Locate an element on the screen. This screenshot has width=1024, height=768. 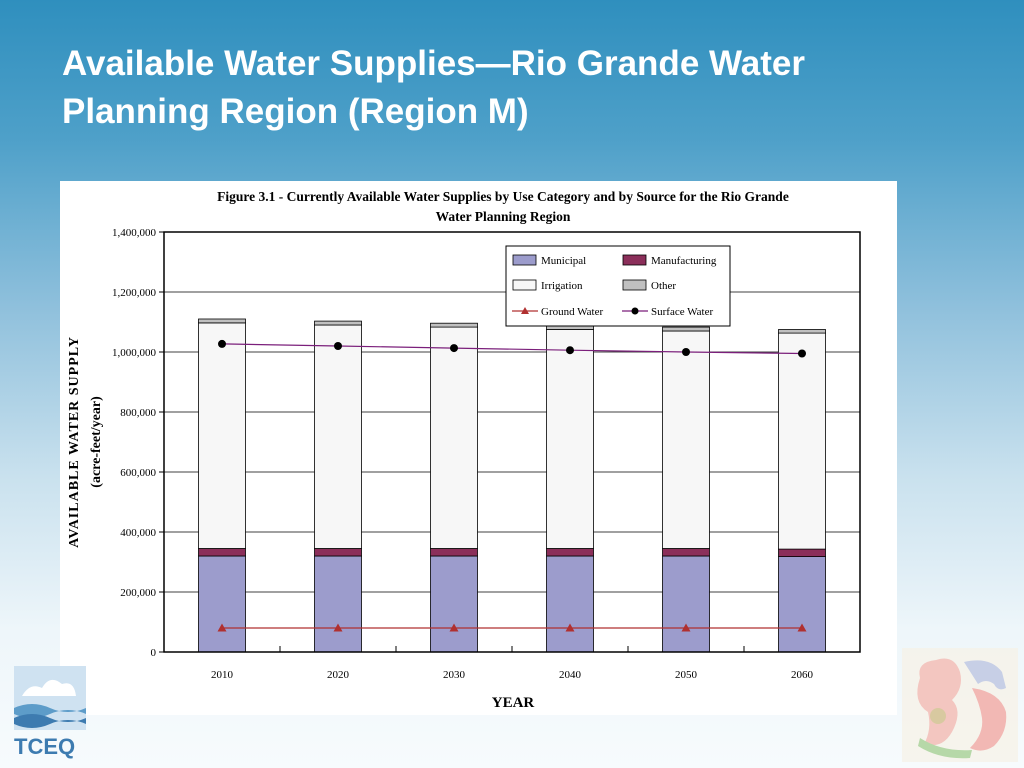
legend-label-ground-water: Ground Water is located at coordinates (572, 312).